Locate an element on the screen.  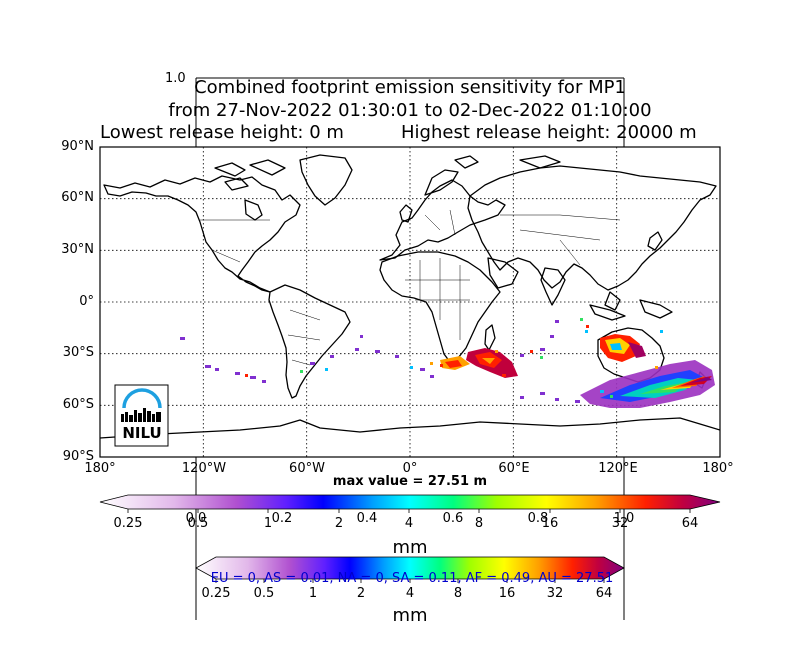
lat-tick-30s: 30°S is located at coordinates (78, 352).